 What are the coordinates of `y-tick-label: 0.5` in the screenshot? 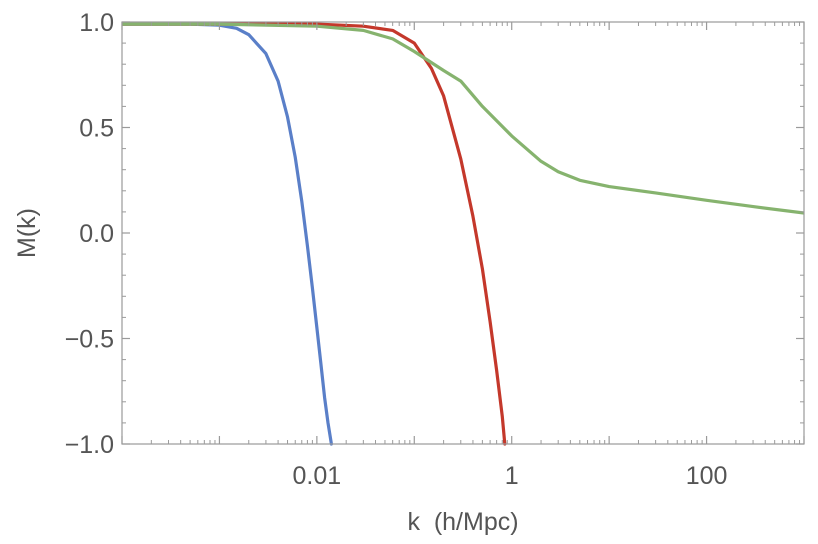 It's located at (96, 129).